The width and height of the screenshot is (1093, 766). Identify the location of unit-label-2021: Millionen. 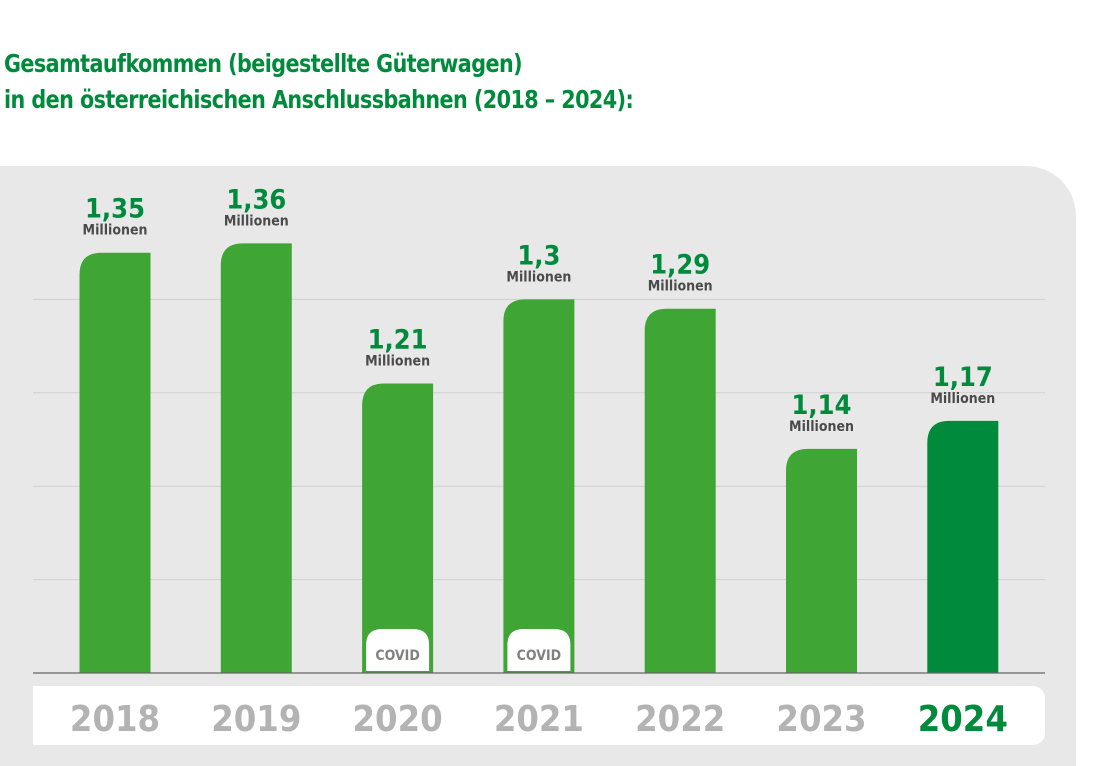
(538, 277).